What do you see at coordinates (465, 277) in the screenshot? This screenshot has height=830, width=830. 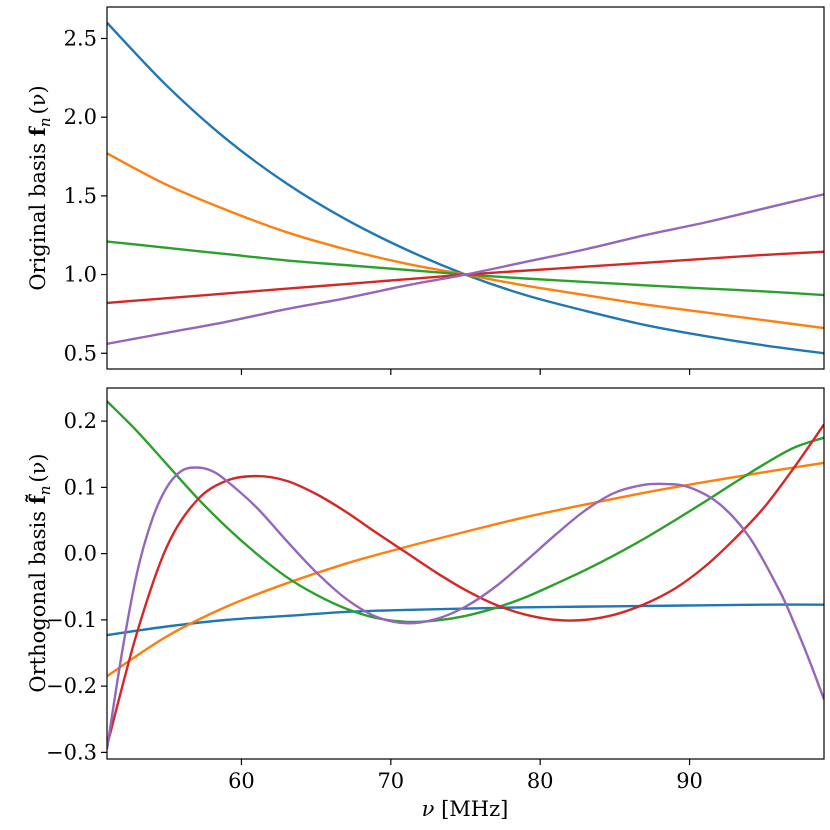 I see `top-series-f3` at bounding box center [465, 277].